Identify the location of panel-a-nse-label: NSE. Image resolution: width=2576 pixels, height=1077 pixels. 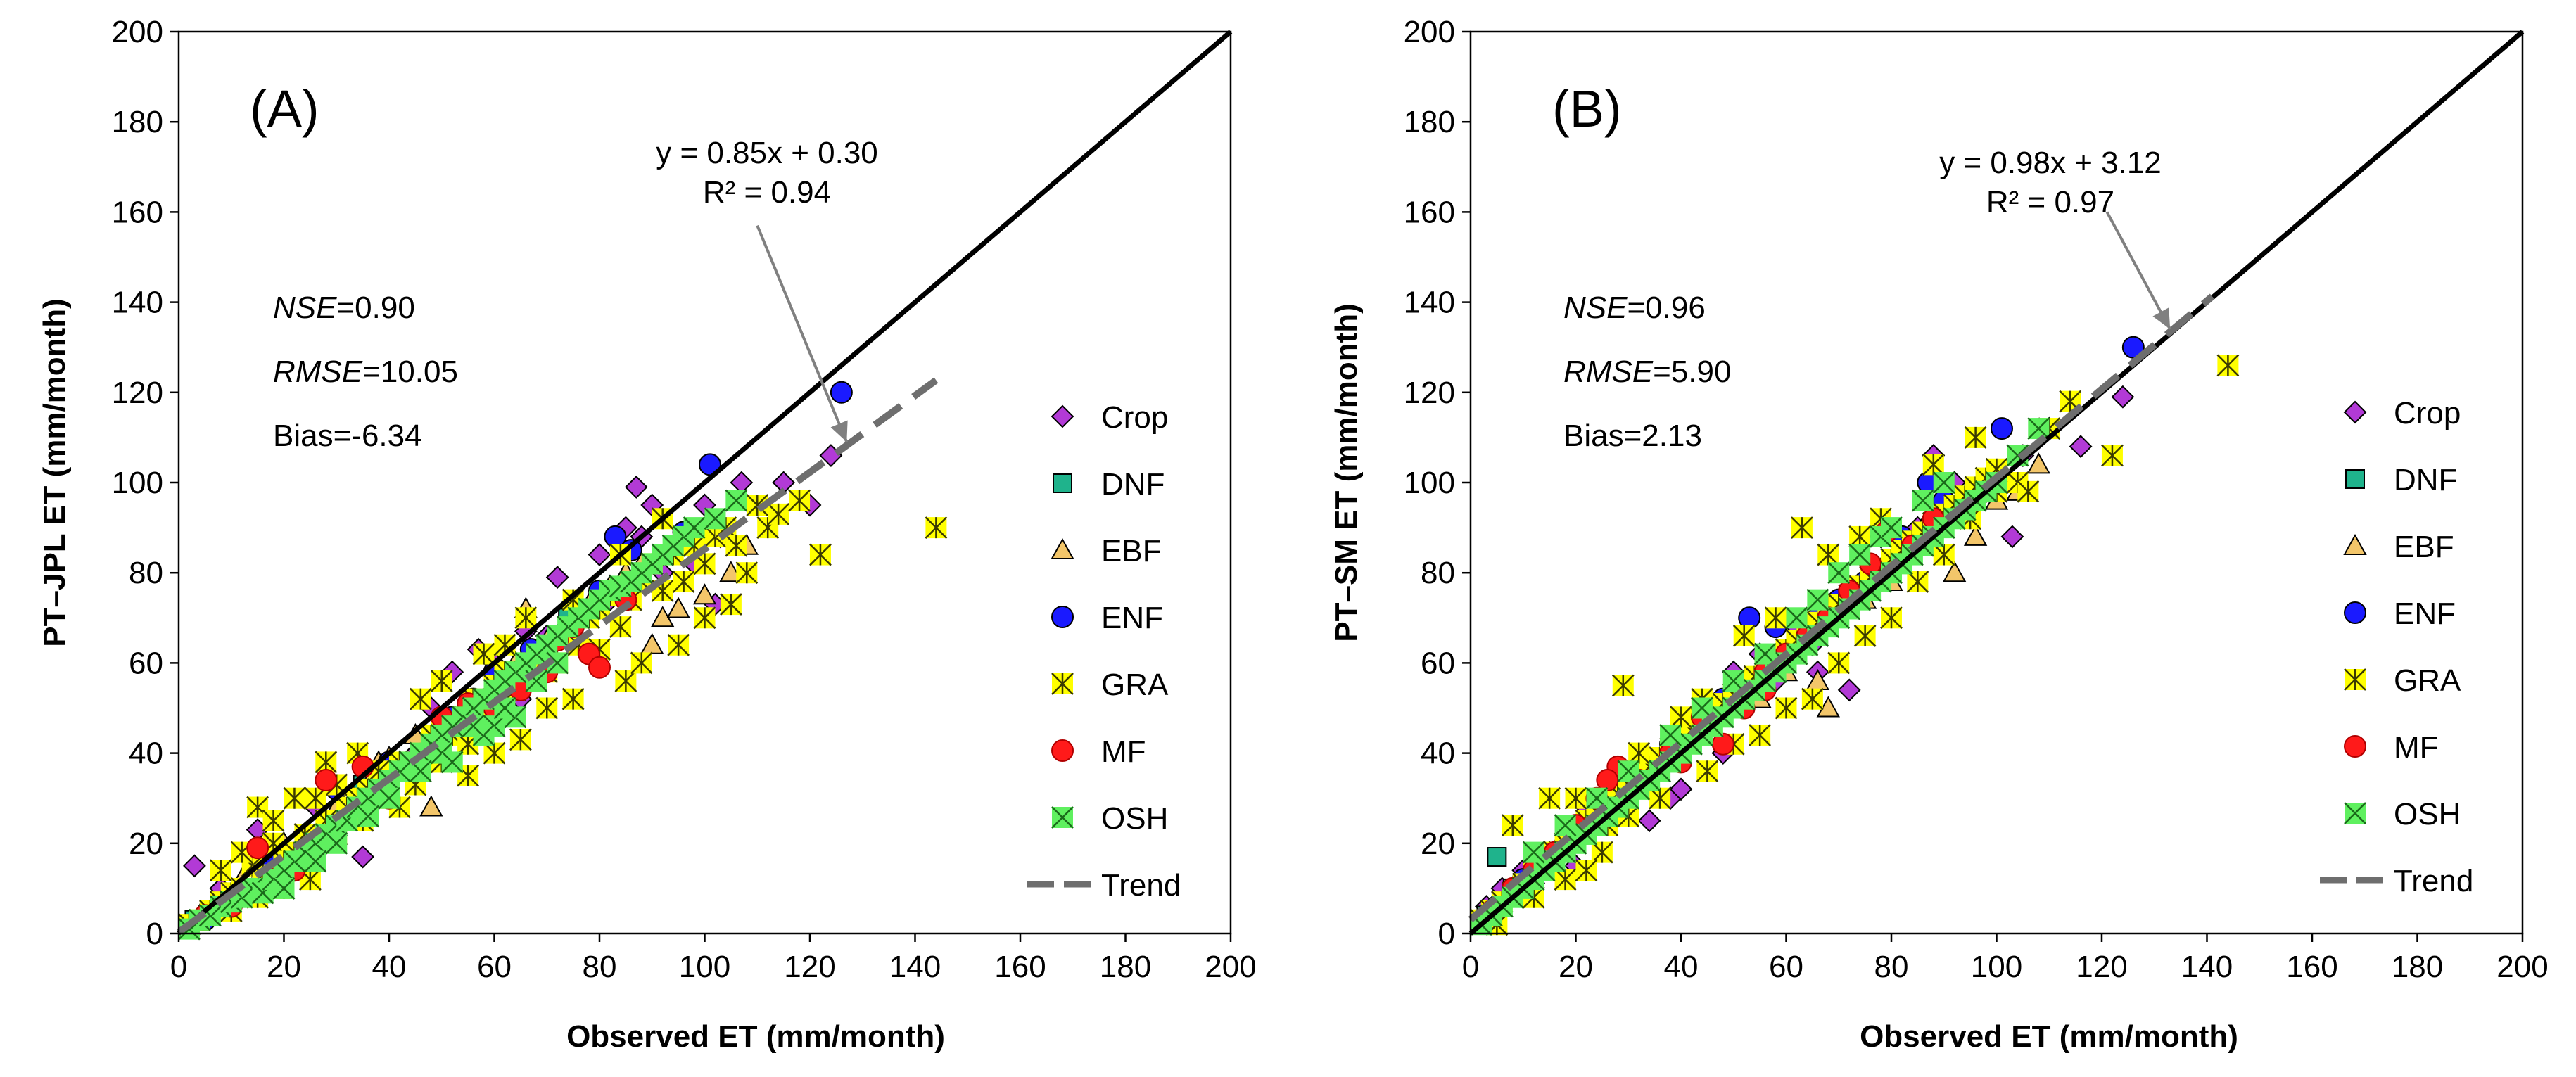
(305, 308).